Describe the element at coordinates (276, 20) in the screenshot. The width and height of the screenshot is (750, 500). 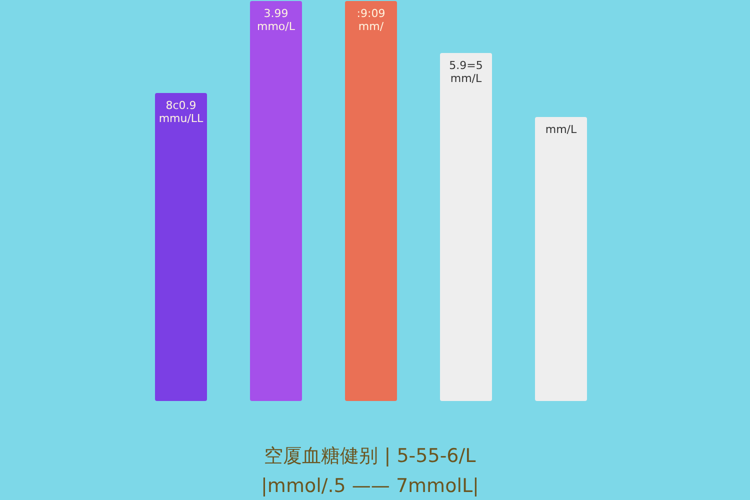
I see `annotation: 3.99 mmo/L` at that location.